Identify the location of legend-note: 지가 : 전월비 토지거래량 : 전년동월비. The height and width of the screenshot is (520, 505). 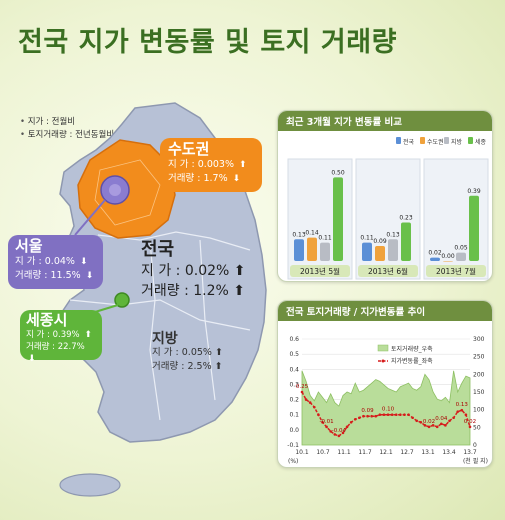
(67, 129).